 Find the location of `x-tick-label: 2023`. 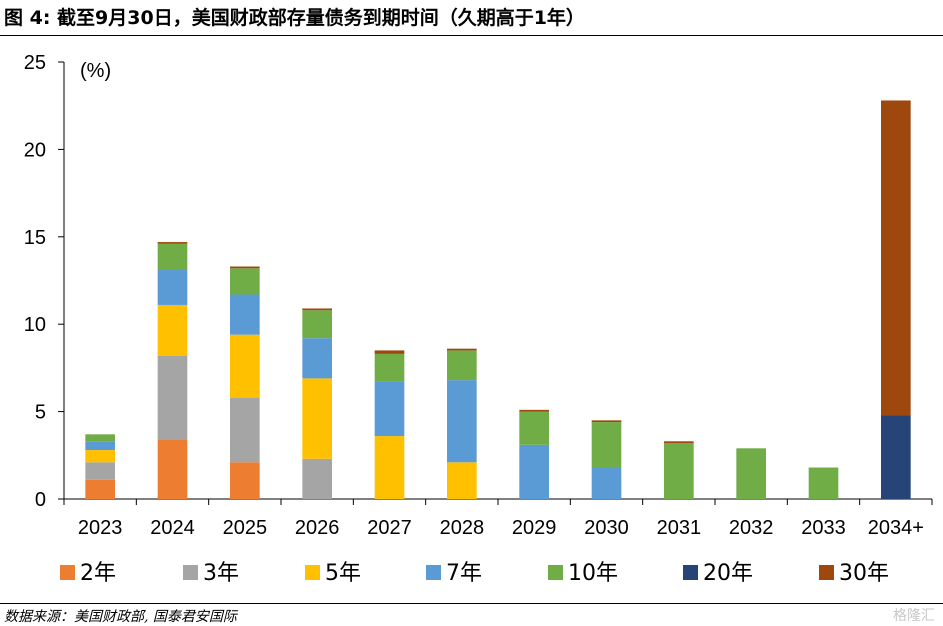

x-tick-label: 2023 is located at coordinates (100, 528).